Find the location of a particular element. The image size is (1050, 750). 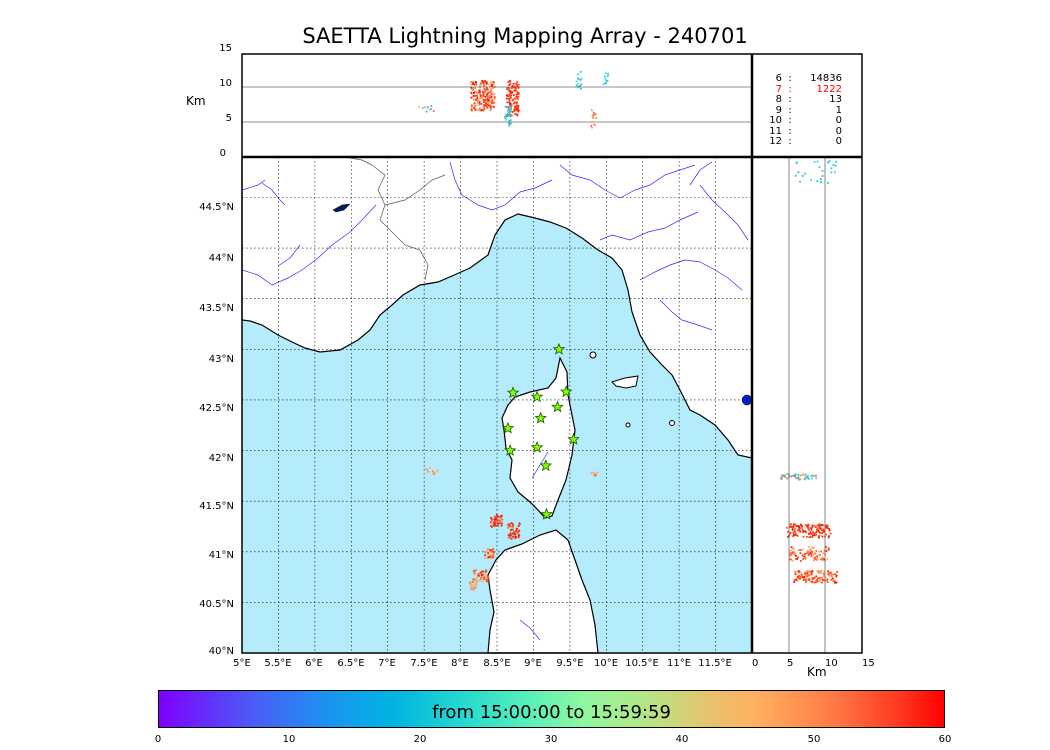

lon-tick: 11°E is located at coordinates (679, 663).